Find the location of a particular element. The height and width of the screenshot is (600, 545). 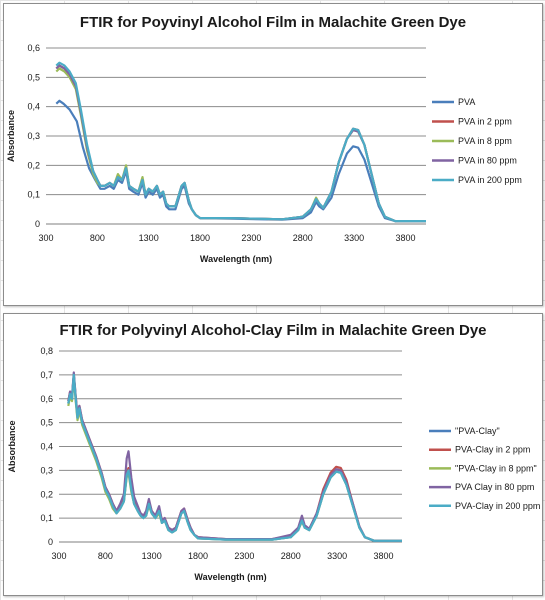

y-tick-group: 0 0,1 0,2 0,3 0,4 0,5 0,6 is located at coordinates (33, 136).